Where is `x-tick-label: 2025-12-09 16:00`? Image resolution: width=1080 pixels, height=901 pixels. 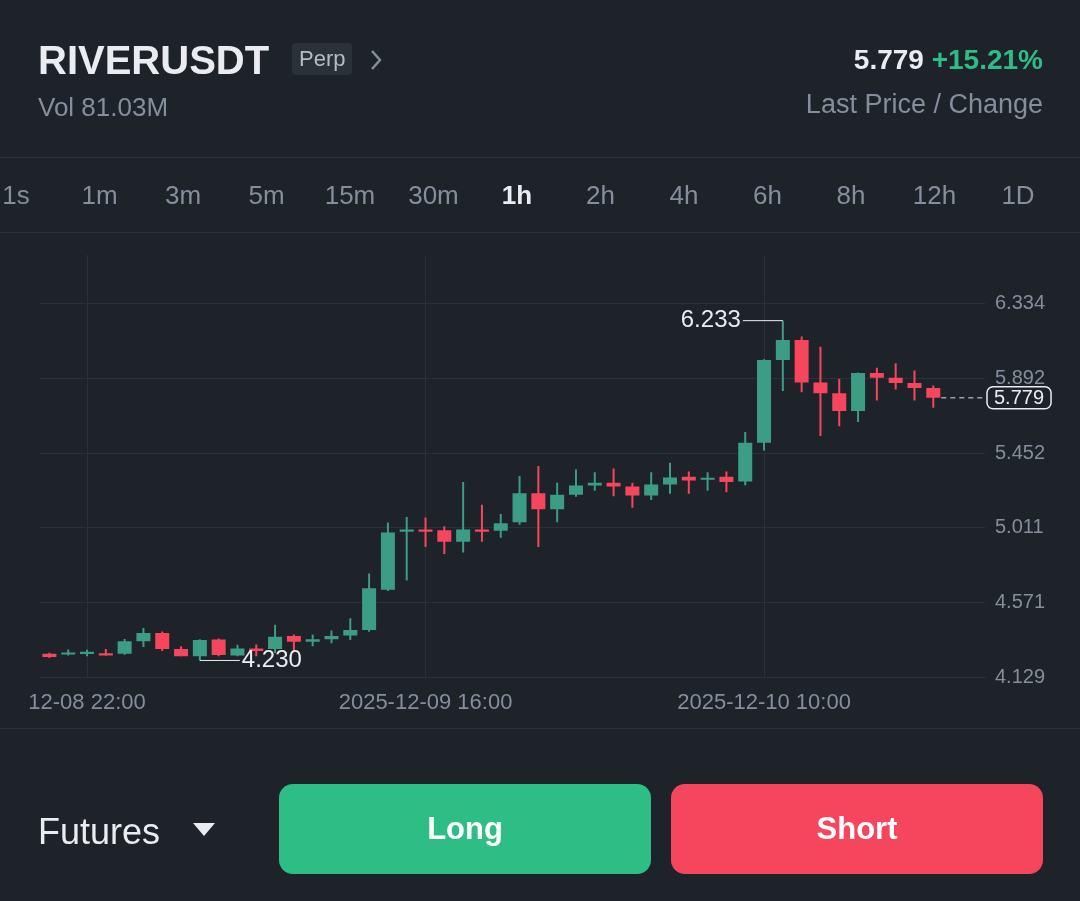
x-tick-label: 2025-12-09 16:00 is located at coordinates (425, 701).